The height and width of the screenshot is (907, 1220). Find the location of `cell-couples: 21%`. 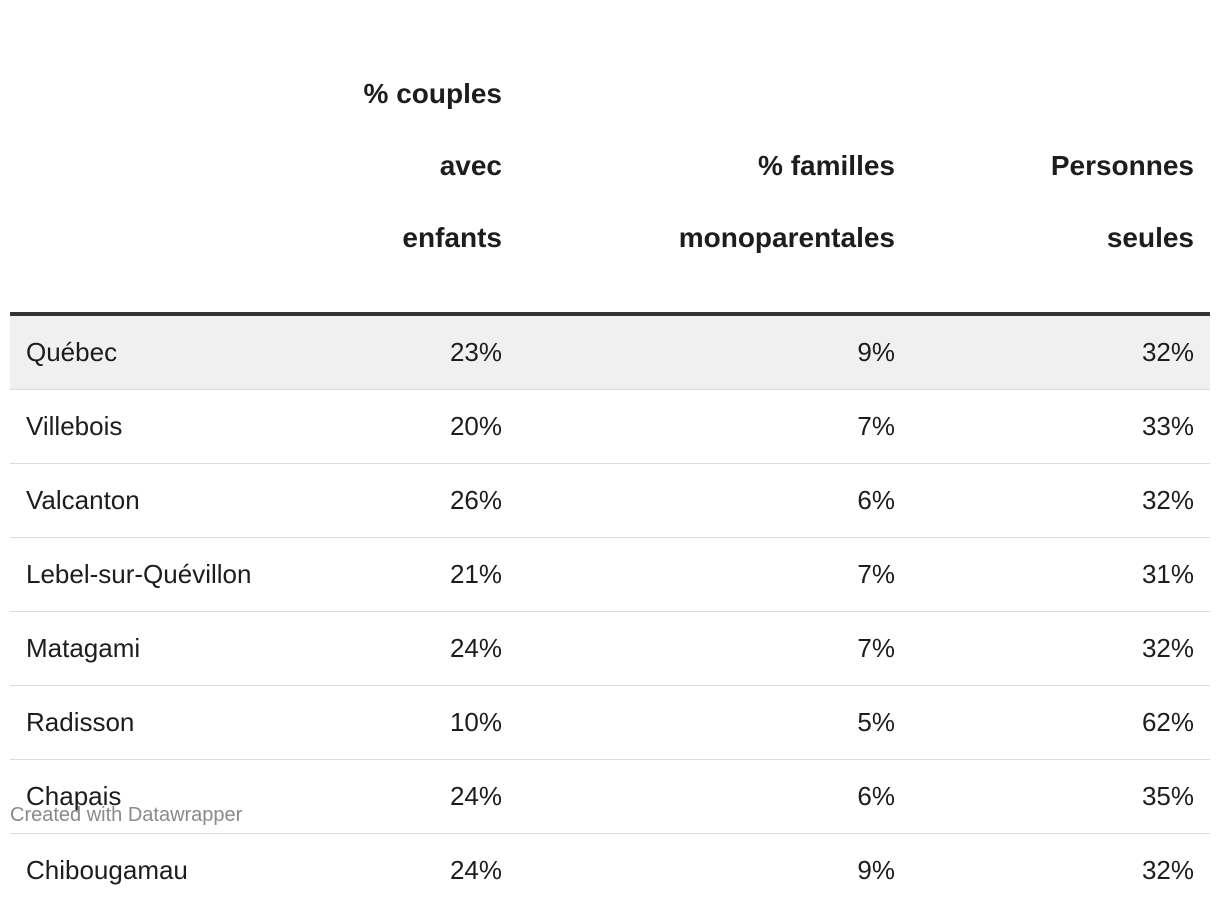

cell-couples: 21% is located at coordinates (389, 575).